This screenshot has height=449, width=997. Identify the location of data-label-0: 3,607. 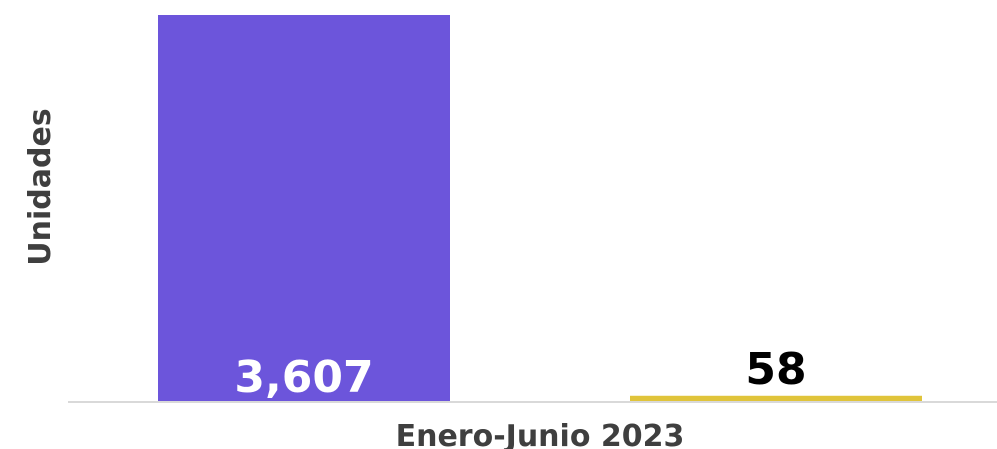
(303, 377).